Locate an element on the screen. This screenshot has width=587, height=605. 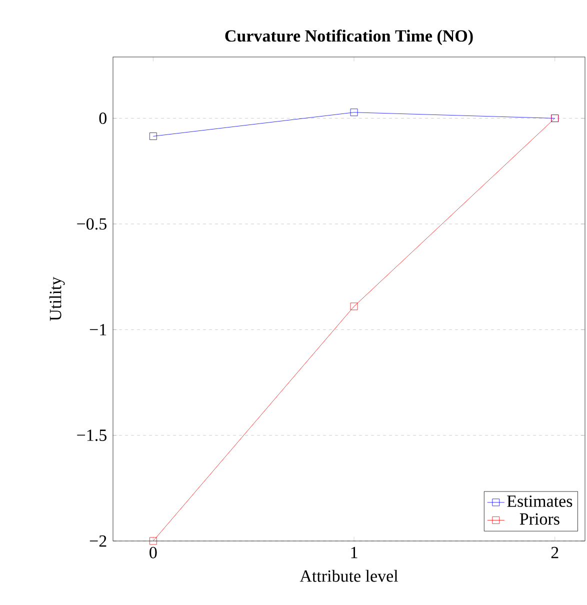
legend-label: Priors is located at coordinates (540, 519).